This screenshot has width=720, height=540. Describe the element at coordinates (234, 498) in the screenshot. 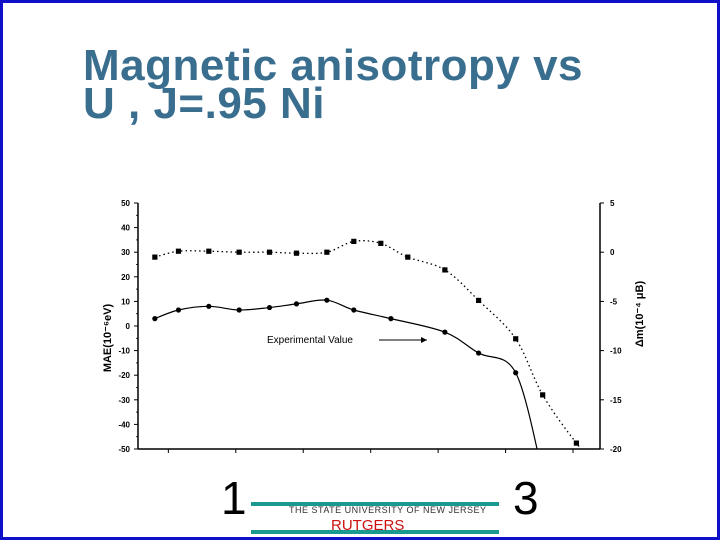

I see `footer-number-left: 1` at that location.